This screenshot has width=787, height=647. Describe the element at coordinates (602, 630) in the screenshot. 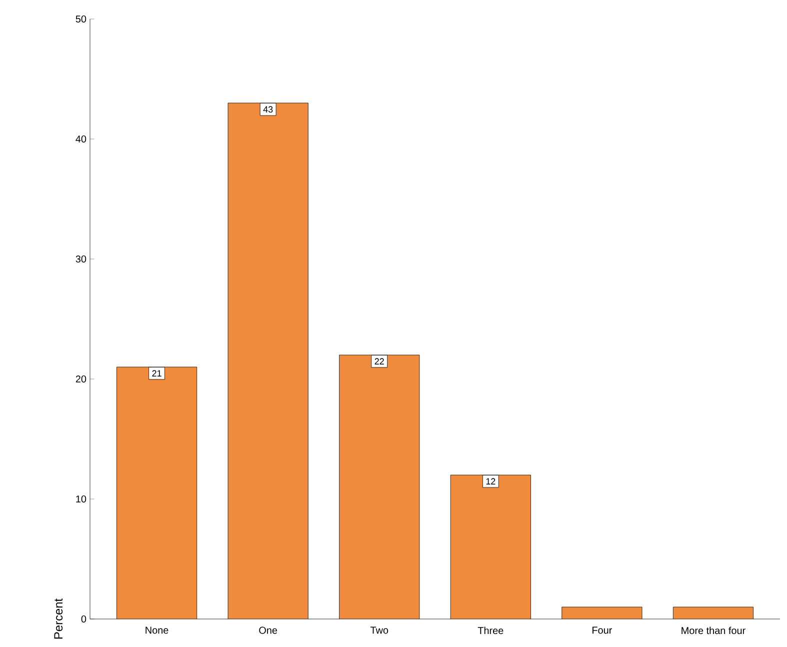

I see `x-tick-label: Four` at that location.